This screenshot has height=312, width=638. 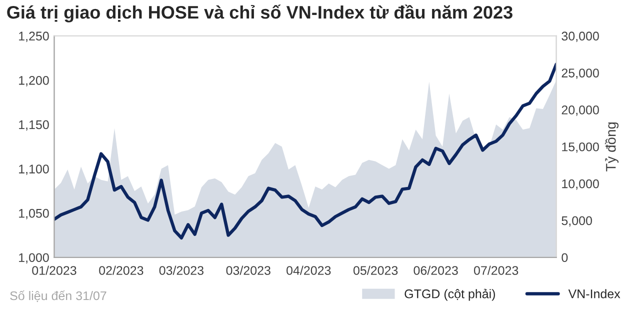 What do you see at coordinates (580, 147) in the screenshot?
I see `y2-tick-label: 15,000` at bounding box center [580, 147].